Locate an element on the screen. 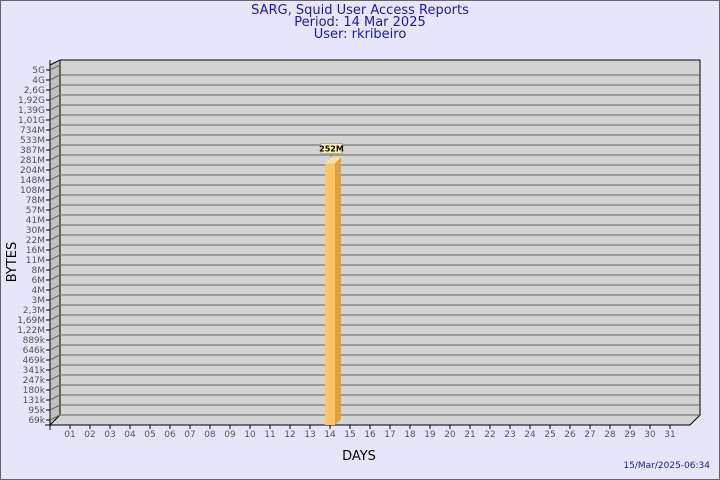  x-tick-label: 28 is located at coordinates (610, 435).